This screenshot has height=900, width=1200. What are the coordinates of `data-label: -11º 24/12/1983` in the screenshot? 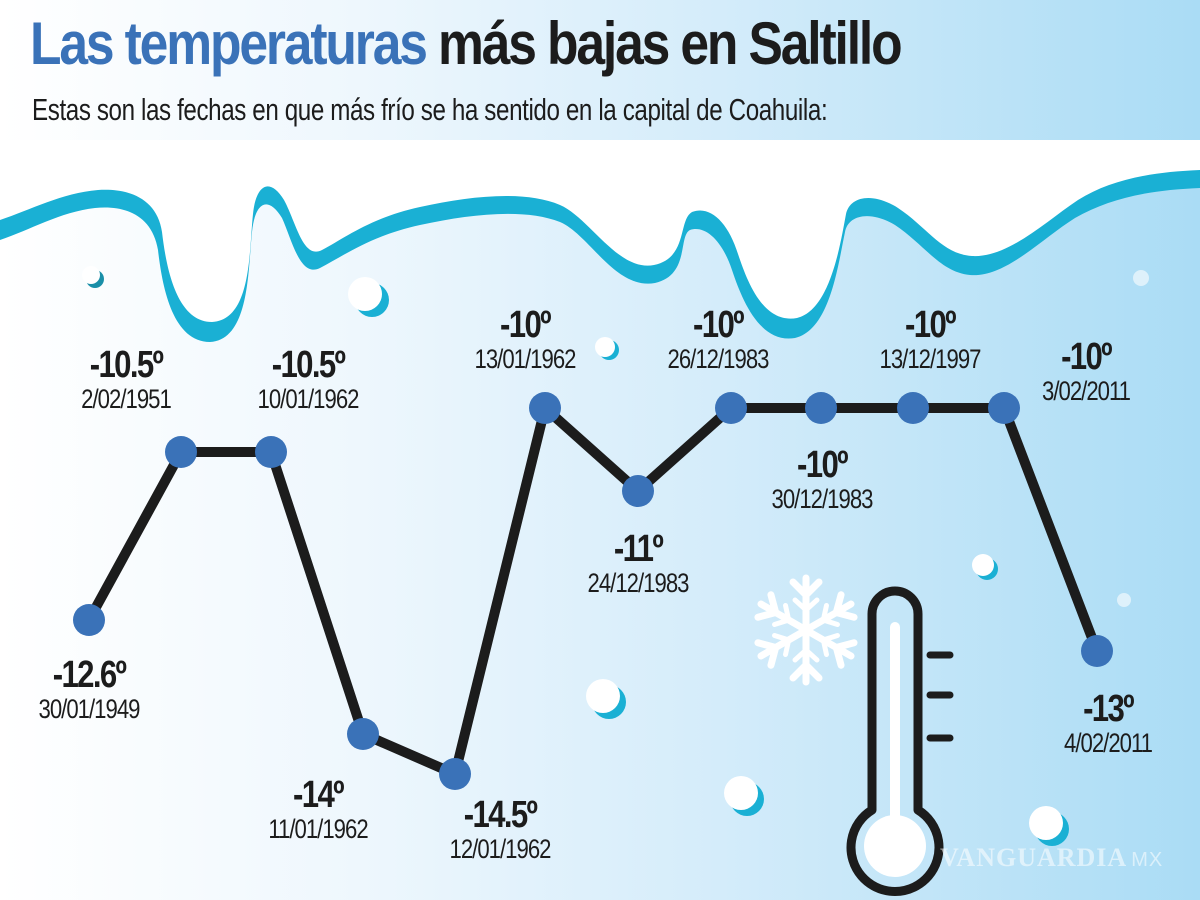 It's located at (637, 564).